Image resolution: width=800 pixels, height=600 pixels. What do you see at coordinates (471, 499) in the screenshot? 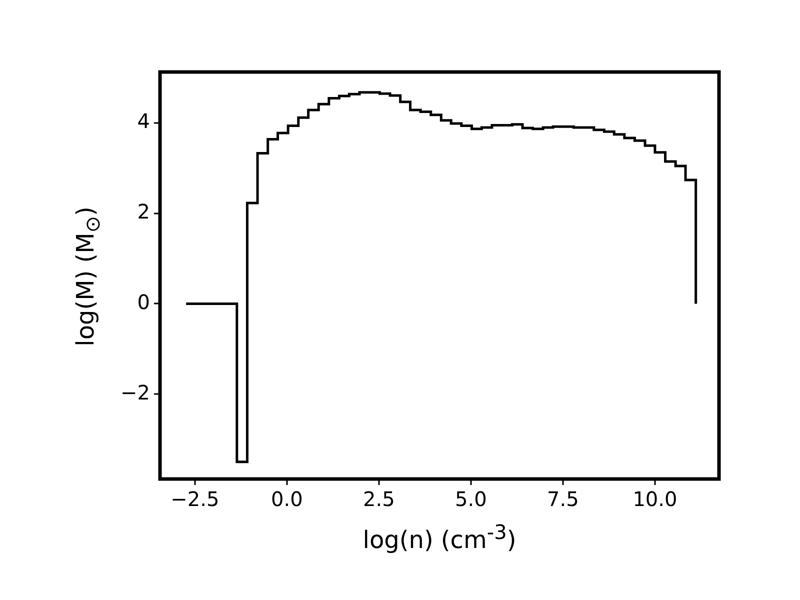
I see `x-tick-label: 5.0` at bounding box center [471, 499].